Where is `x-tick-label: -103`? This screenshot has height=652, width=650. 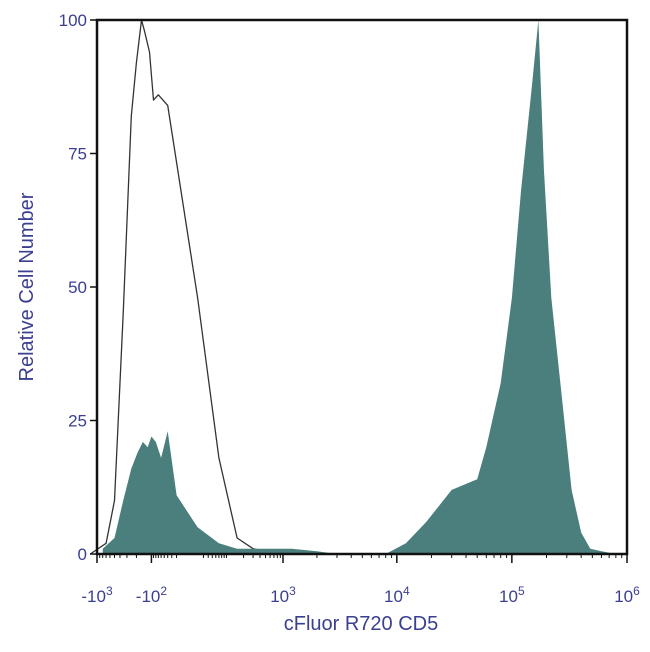 x-tick-label: -103 is located at coordinates (97, 595).